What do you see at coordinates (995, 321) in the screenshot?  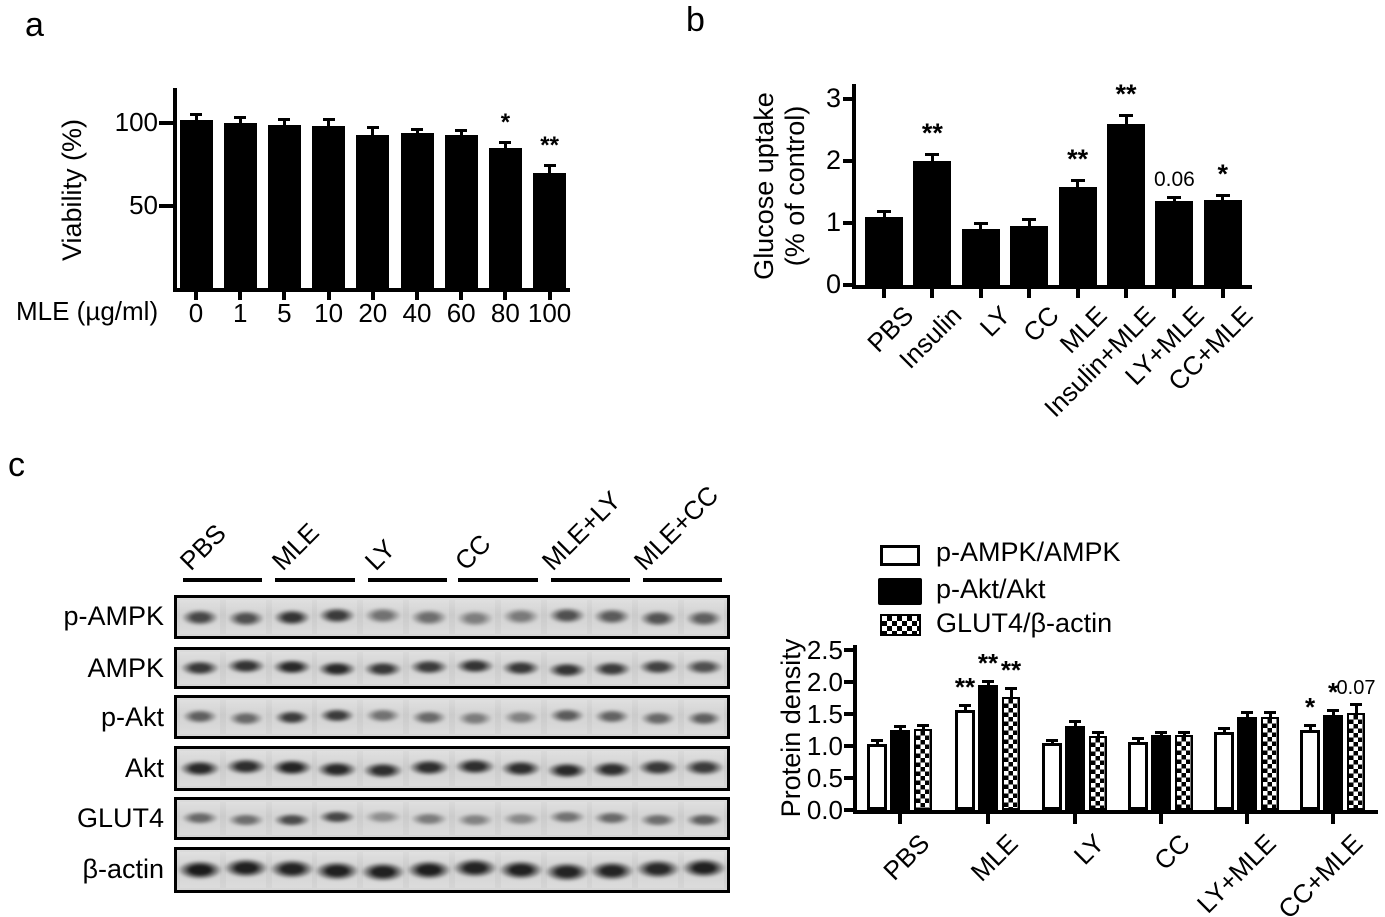 I see `panel-b-x-tick-label: LY` at bounding box center [995, 321].